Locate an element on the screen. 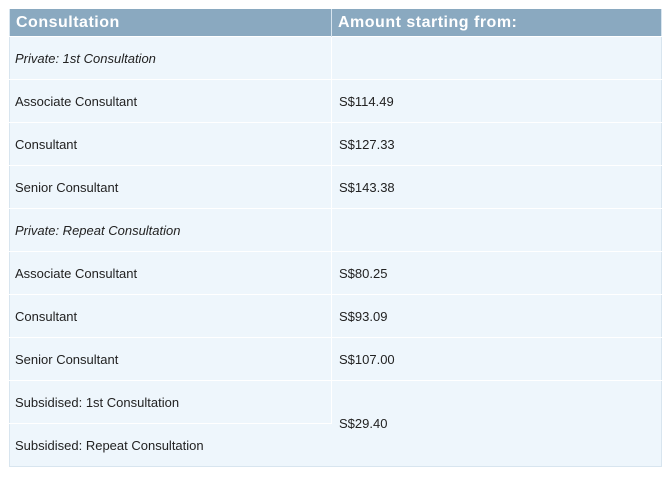 This screenshot has width=670, height=480. table-row: Consultant S$93.09 is located at coordinates (335, 316).